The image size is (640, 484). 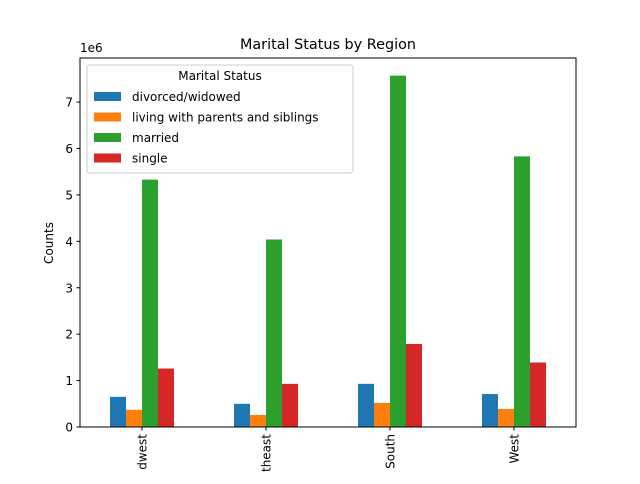 What do you see at coordinates (366, 405) in the screenshot?
I see `bar-divorced-widowed-south` at bounding box center [366, 405].